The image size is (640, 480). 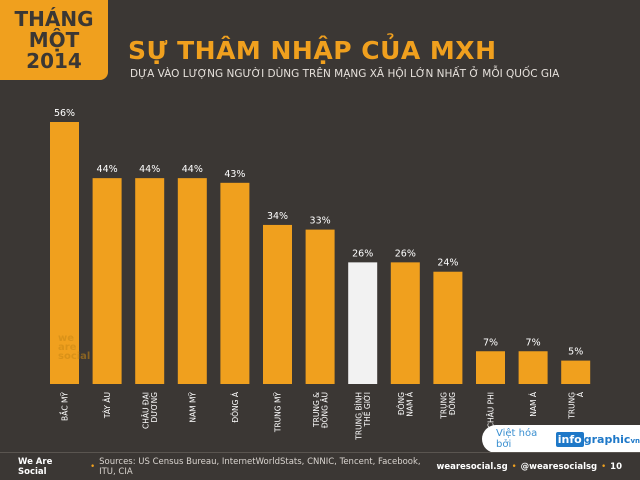 I want to click on tick-label-line: TRUNG &, so click(x=316, y=410).